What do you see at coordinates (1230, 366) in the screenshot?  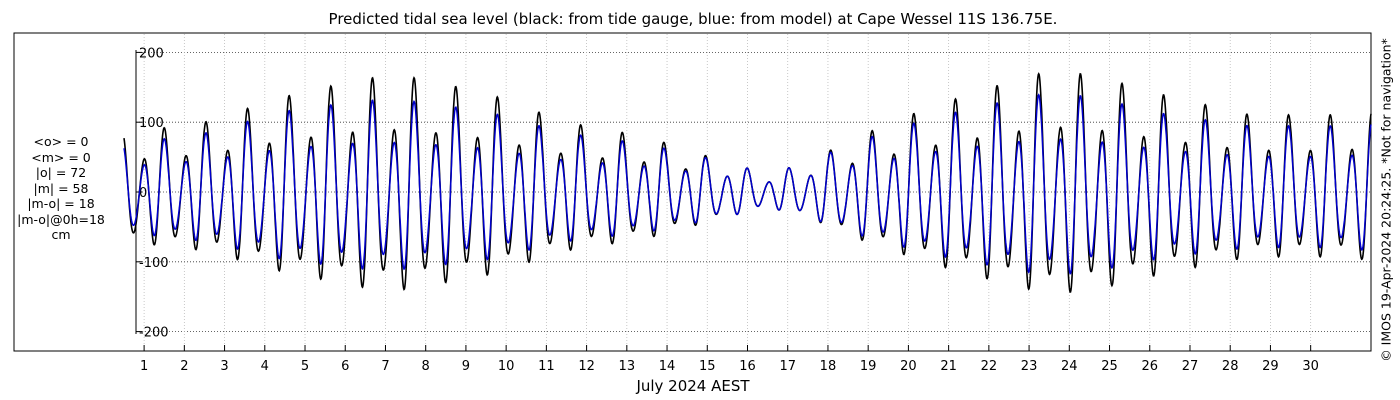 I see `x-tick-label: 28` at bounding box center [1230, 366].